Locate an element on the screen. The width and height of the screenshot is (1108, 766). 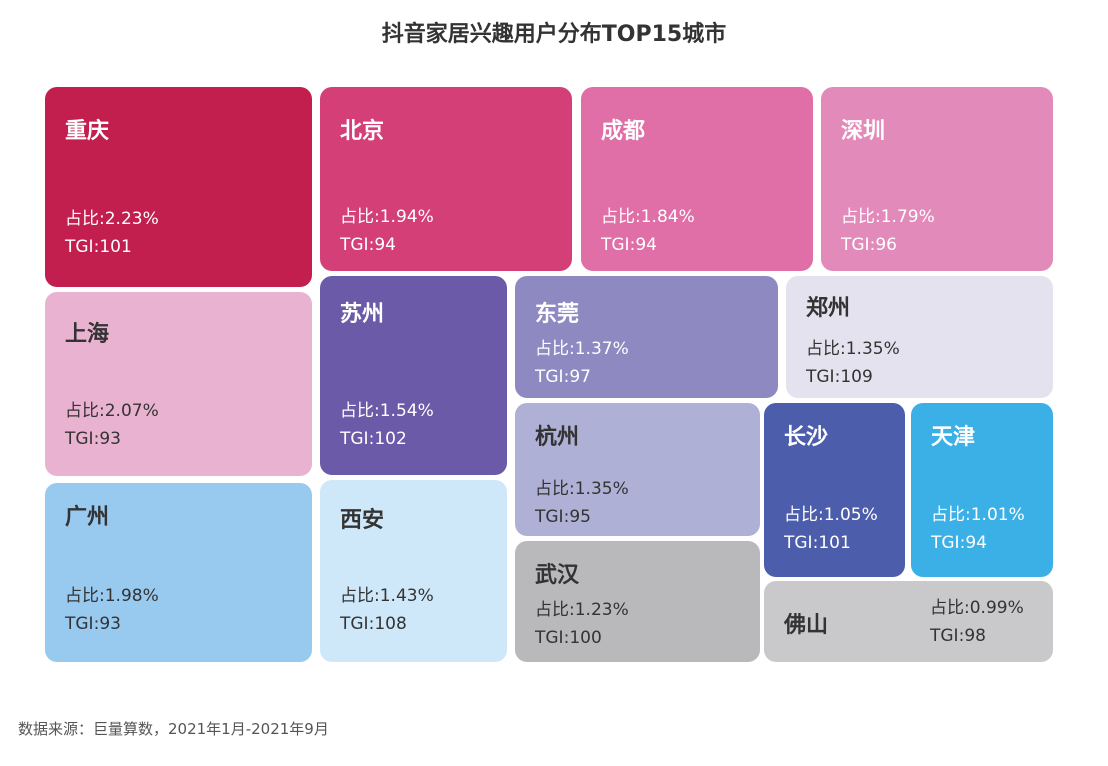
city-name: 深圳 is located at coordinates (863, 131).